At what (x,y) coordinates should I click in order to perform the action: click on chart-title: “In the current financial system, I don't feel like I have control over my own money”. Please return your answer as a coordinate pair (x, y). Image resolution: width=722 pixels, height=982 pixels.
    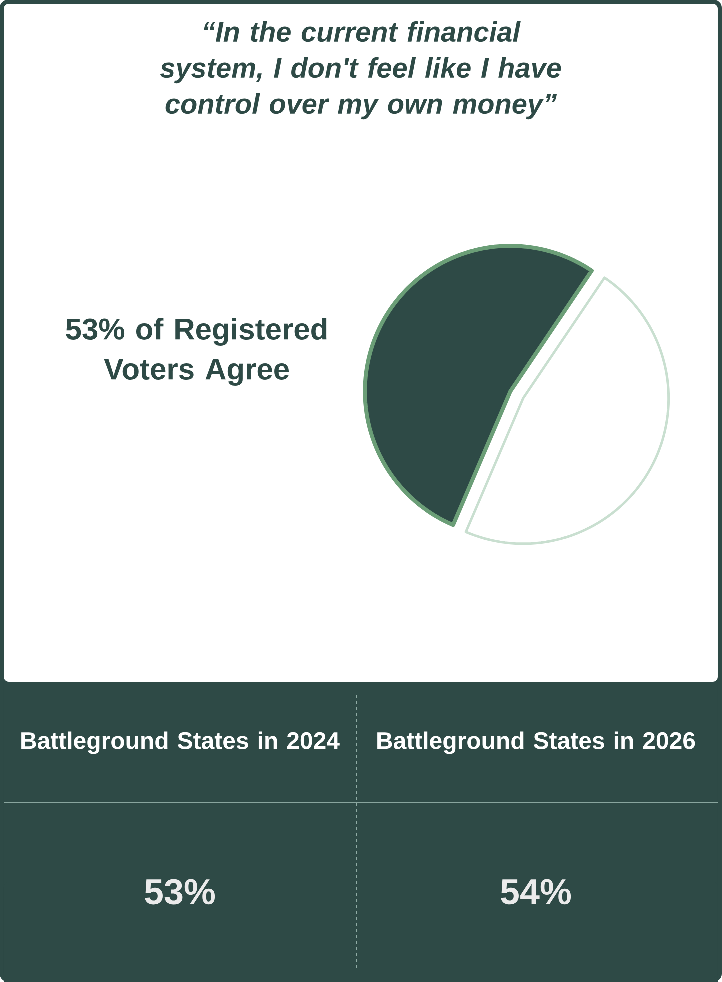
    Looking at the image, I should click on (361, 71).